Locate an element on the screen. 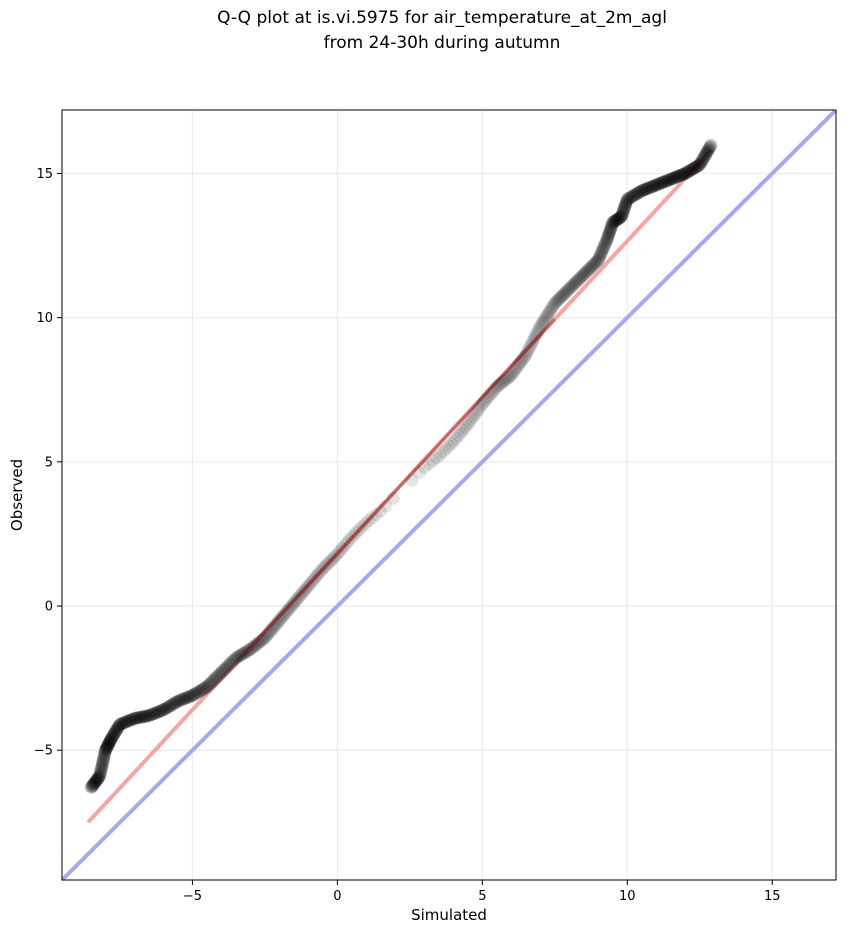 Image resolution: width=845 pixels, height=934 pixels. y-tick-label: 0 is located at coordinates (49, 607).